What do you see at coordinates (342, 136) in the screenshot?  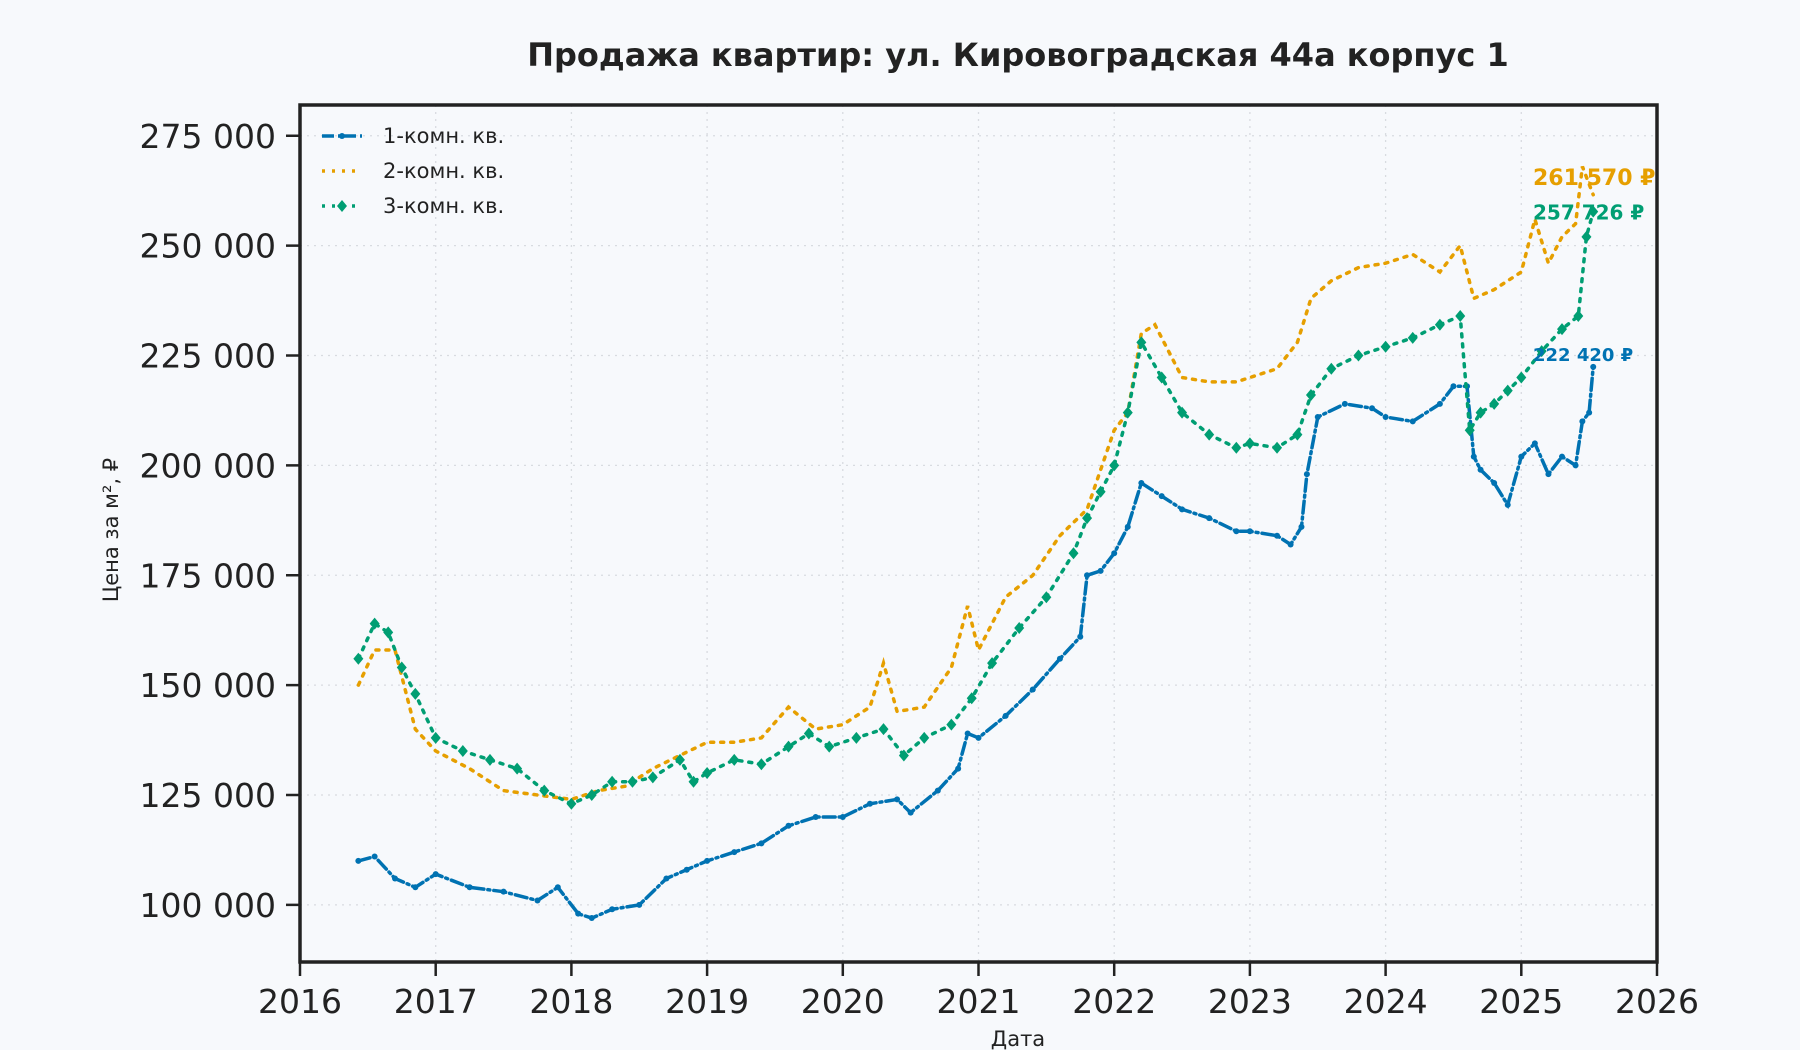 I see `legend-marker` at bounding box center [342, 136].